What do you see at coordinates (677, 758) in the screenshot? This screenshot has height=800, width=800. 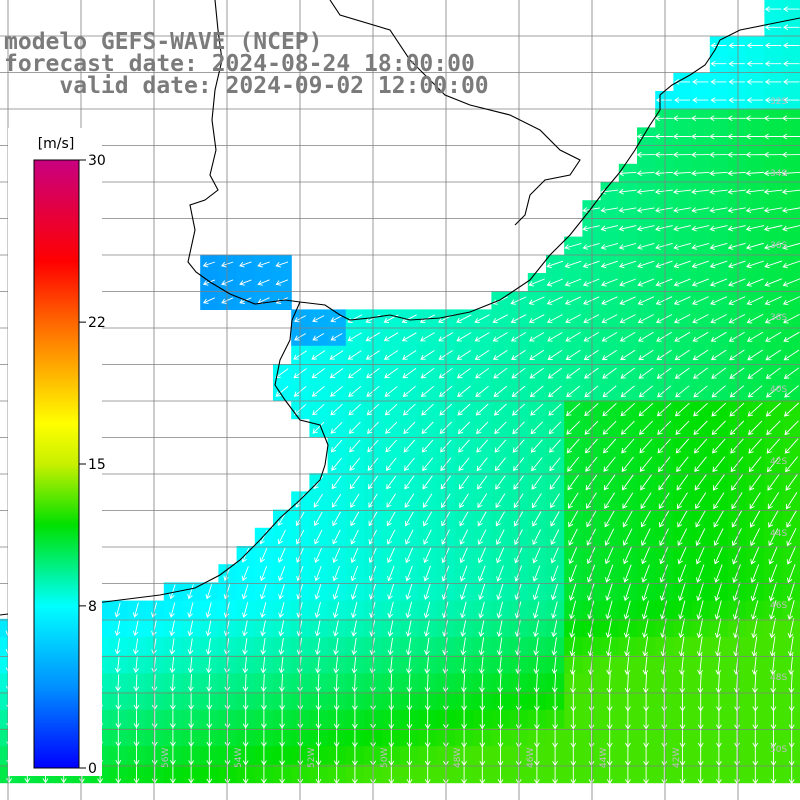 I see `longitude-label: 42W` at bounding box center [677, 758].